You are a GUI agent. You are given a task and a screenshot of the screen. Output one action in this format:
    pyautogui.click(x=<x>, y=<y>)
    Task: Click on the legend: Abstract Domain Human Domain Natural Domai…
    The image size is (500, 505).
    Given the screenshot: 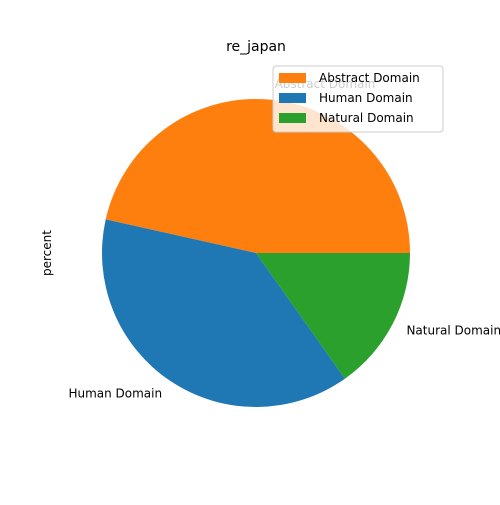 What is the action you would take?
    pyautogui.click(x=358, y=99)
    